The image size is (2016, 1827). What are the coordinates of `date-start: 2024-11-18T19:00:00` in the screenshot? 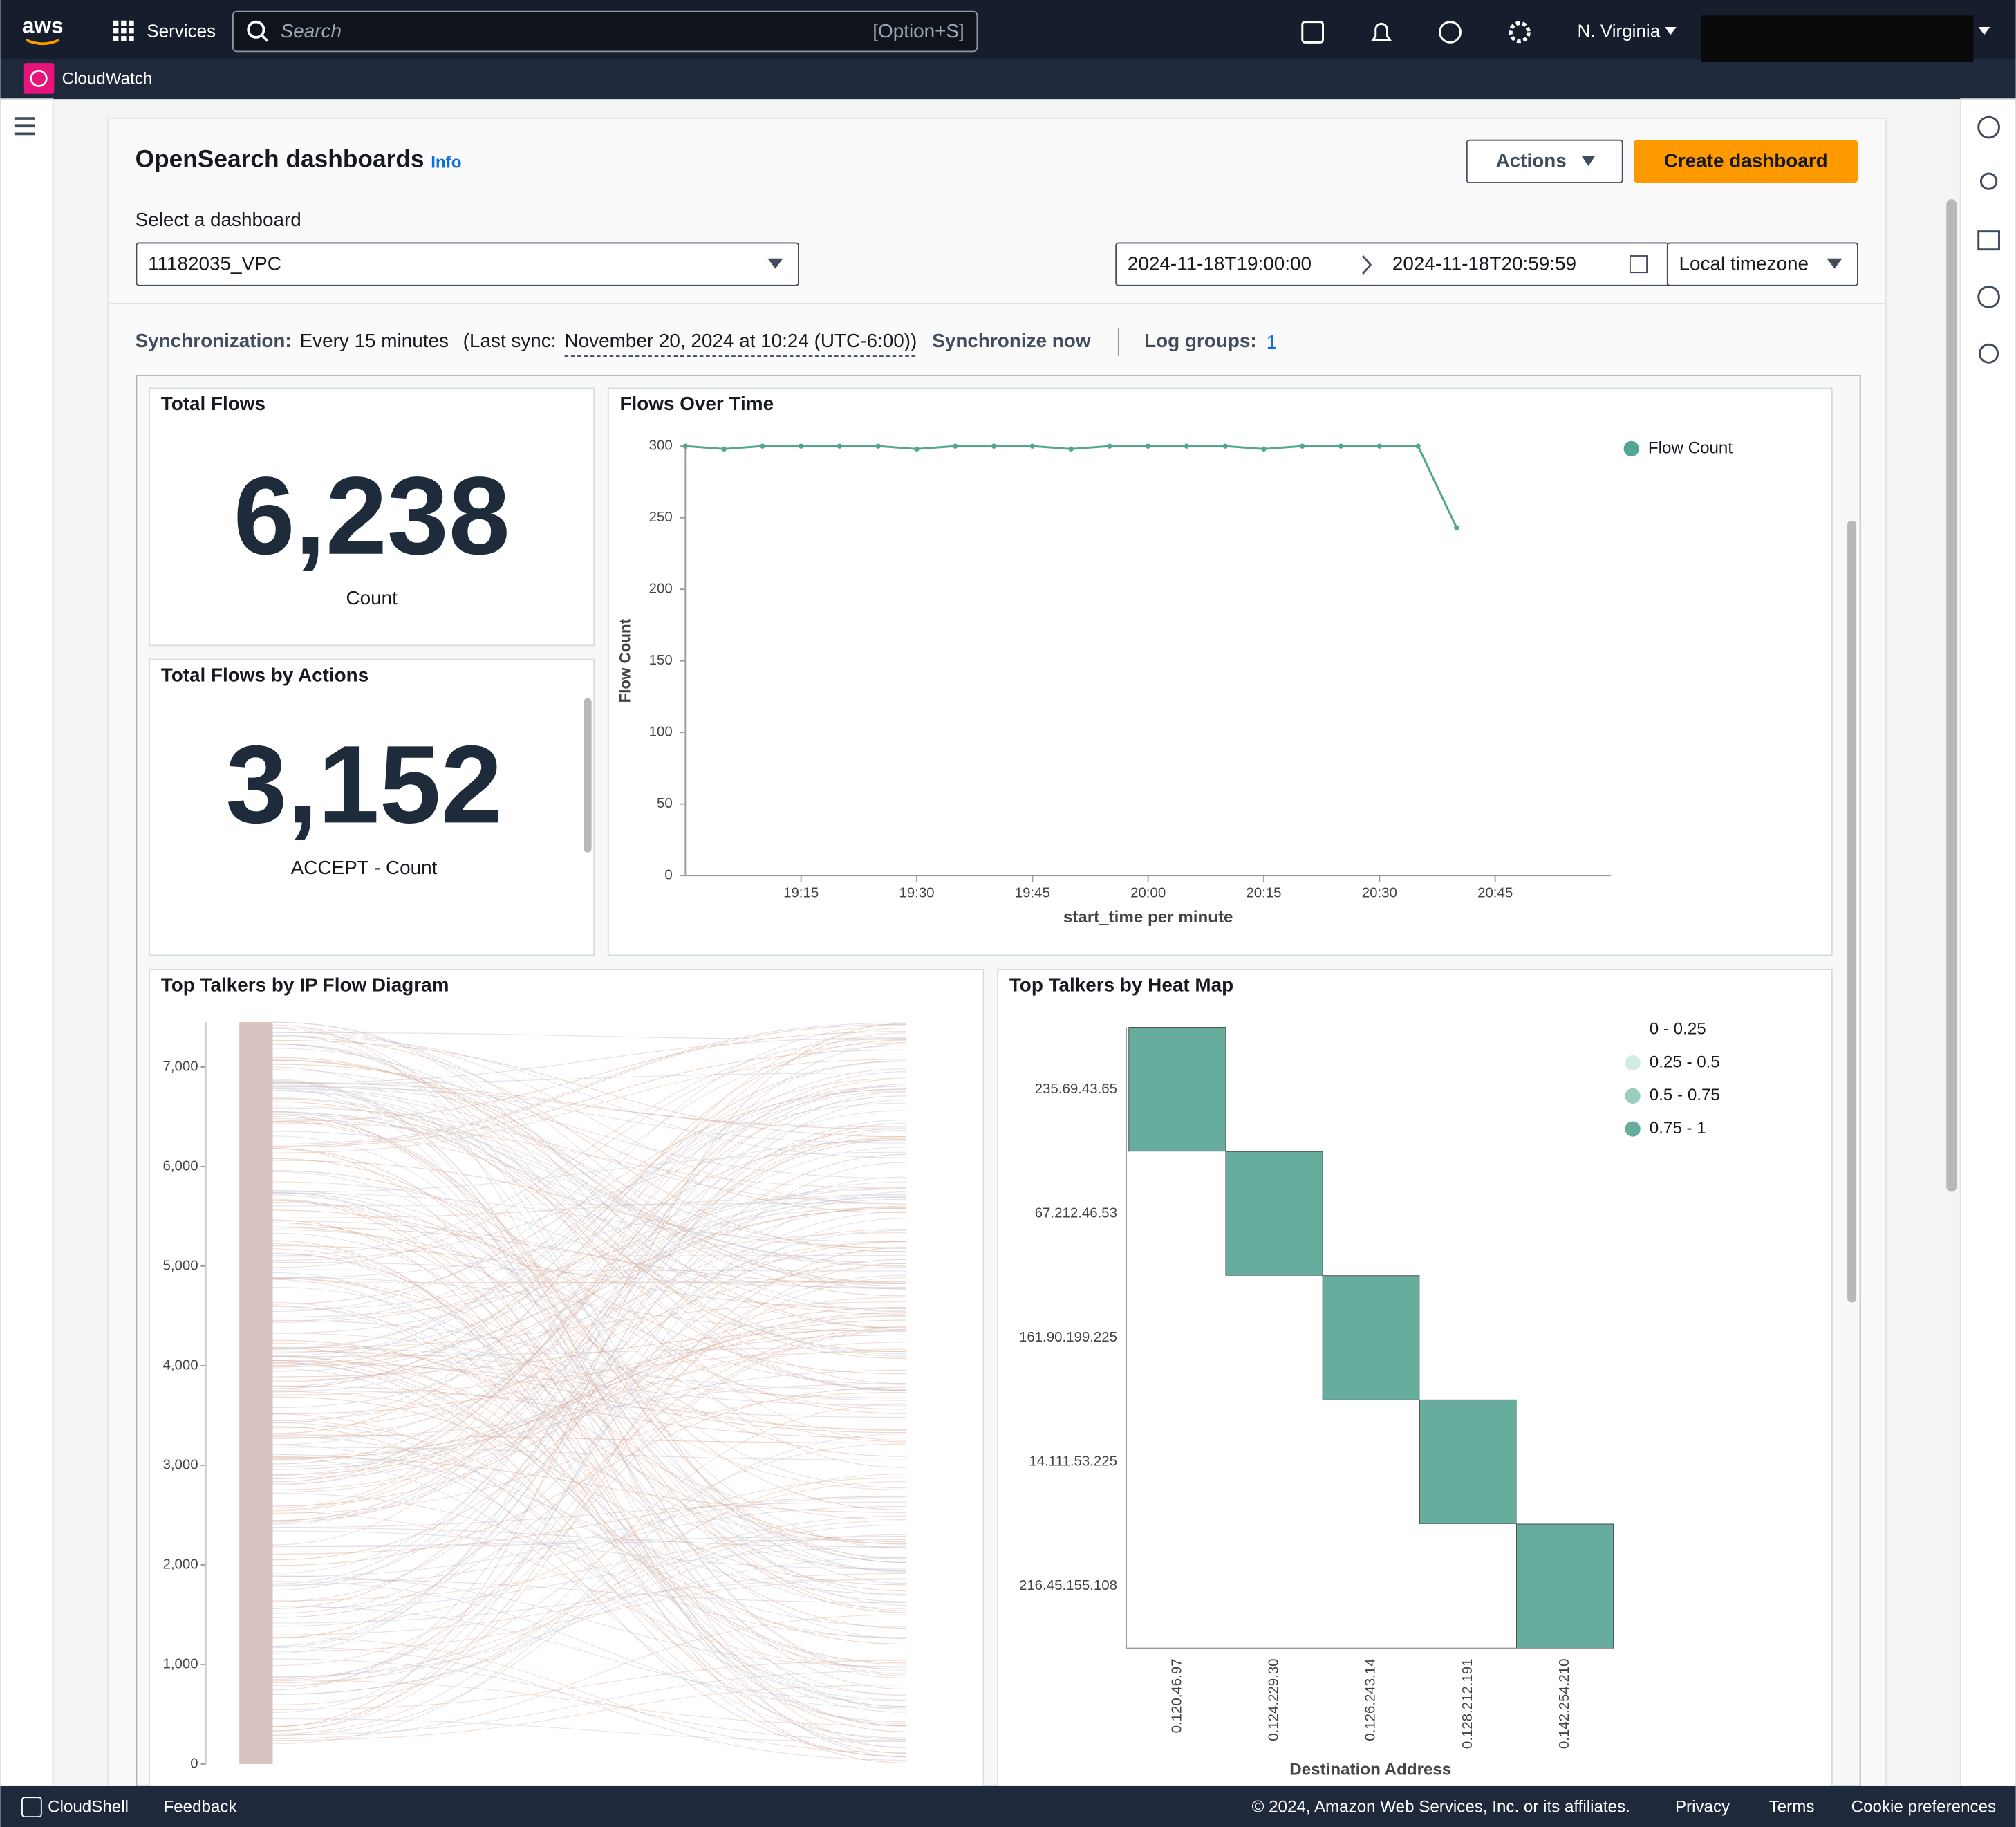 It's located at (1220, 263).